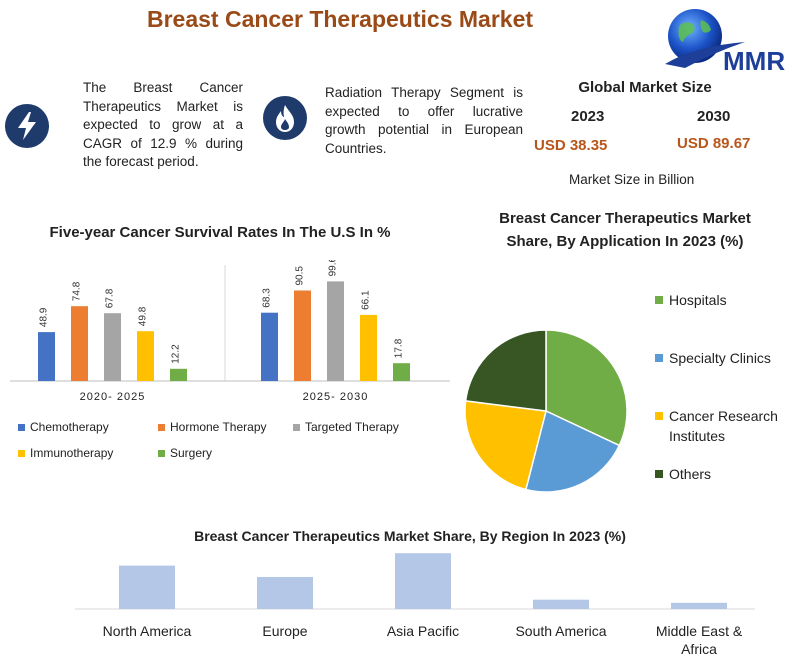 The width and height of the screenshot is (800, 664). I want to click on bar-europe, so click(285, 592).